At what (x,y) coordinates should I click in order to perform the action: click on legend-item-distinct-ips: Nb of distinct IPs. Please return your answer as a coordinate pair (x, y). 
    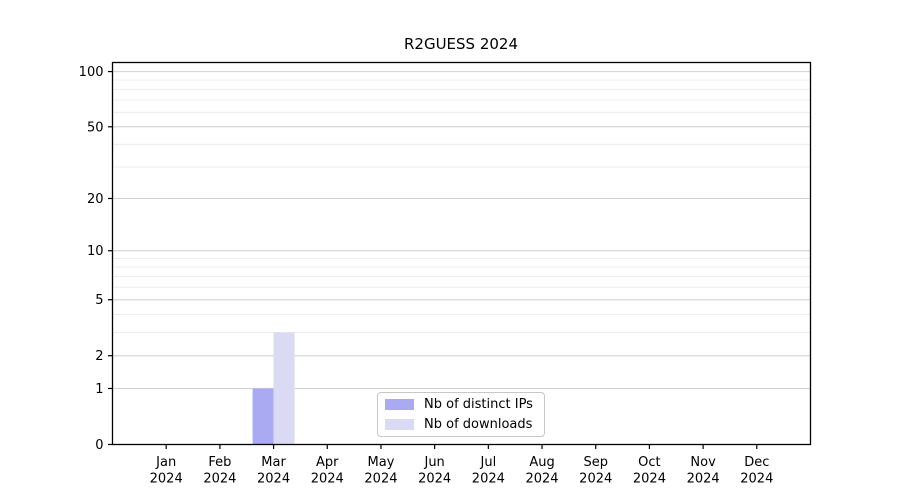
    Looking at the image, I should click on (464, 405).